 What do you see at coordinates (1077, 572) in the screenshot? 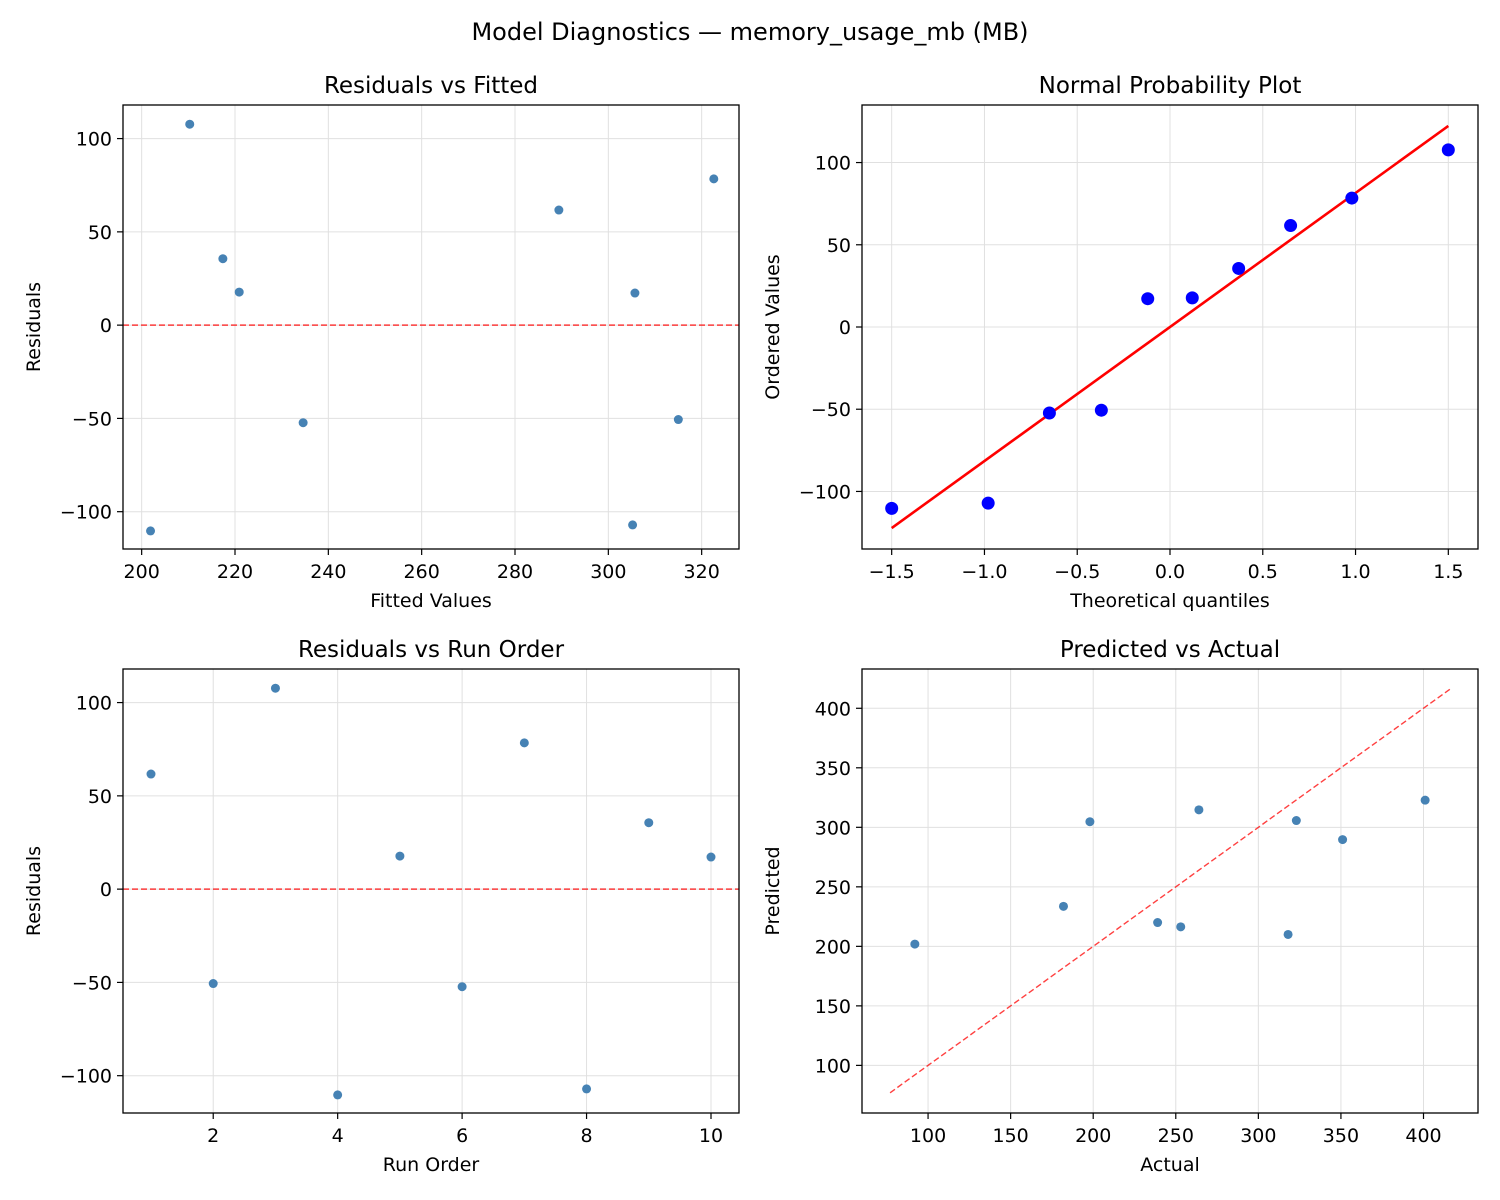
I see `x-tick-label: −0.5` at bounding box center [1077, 572].